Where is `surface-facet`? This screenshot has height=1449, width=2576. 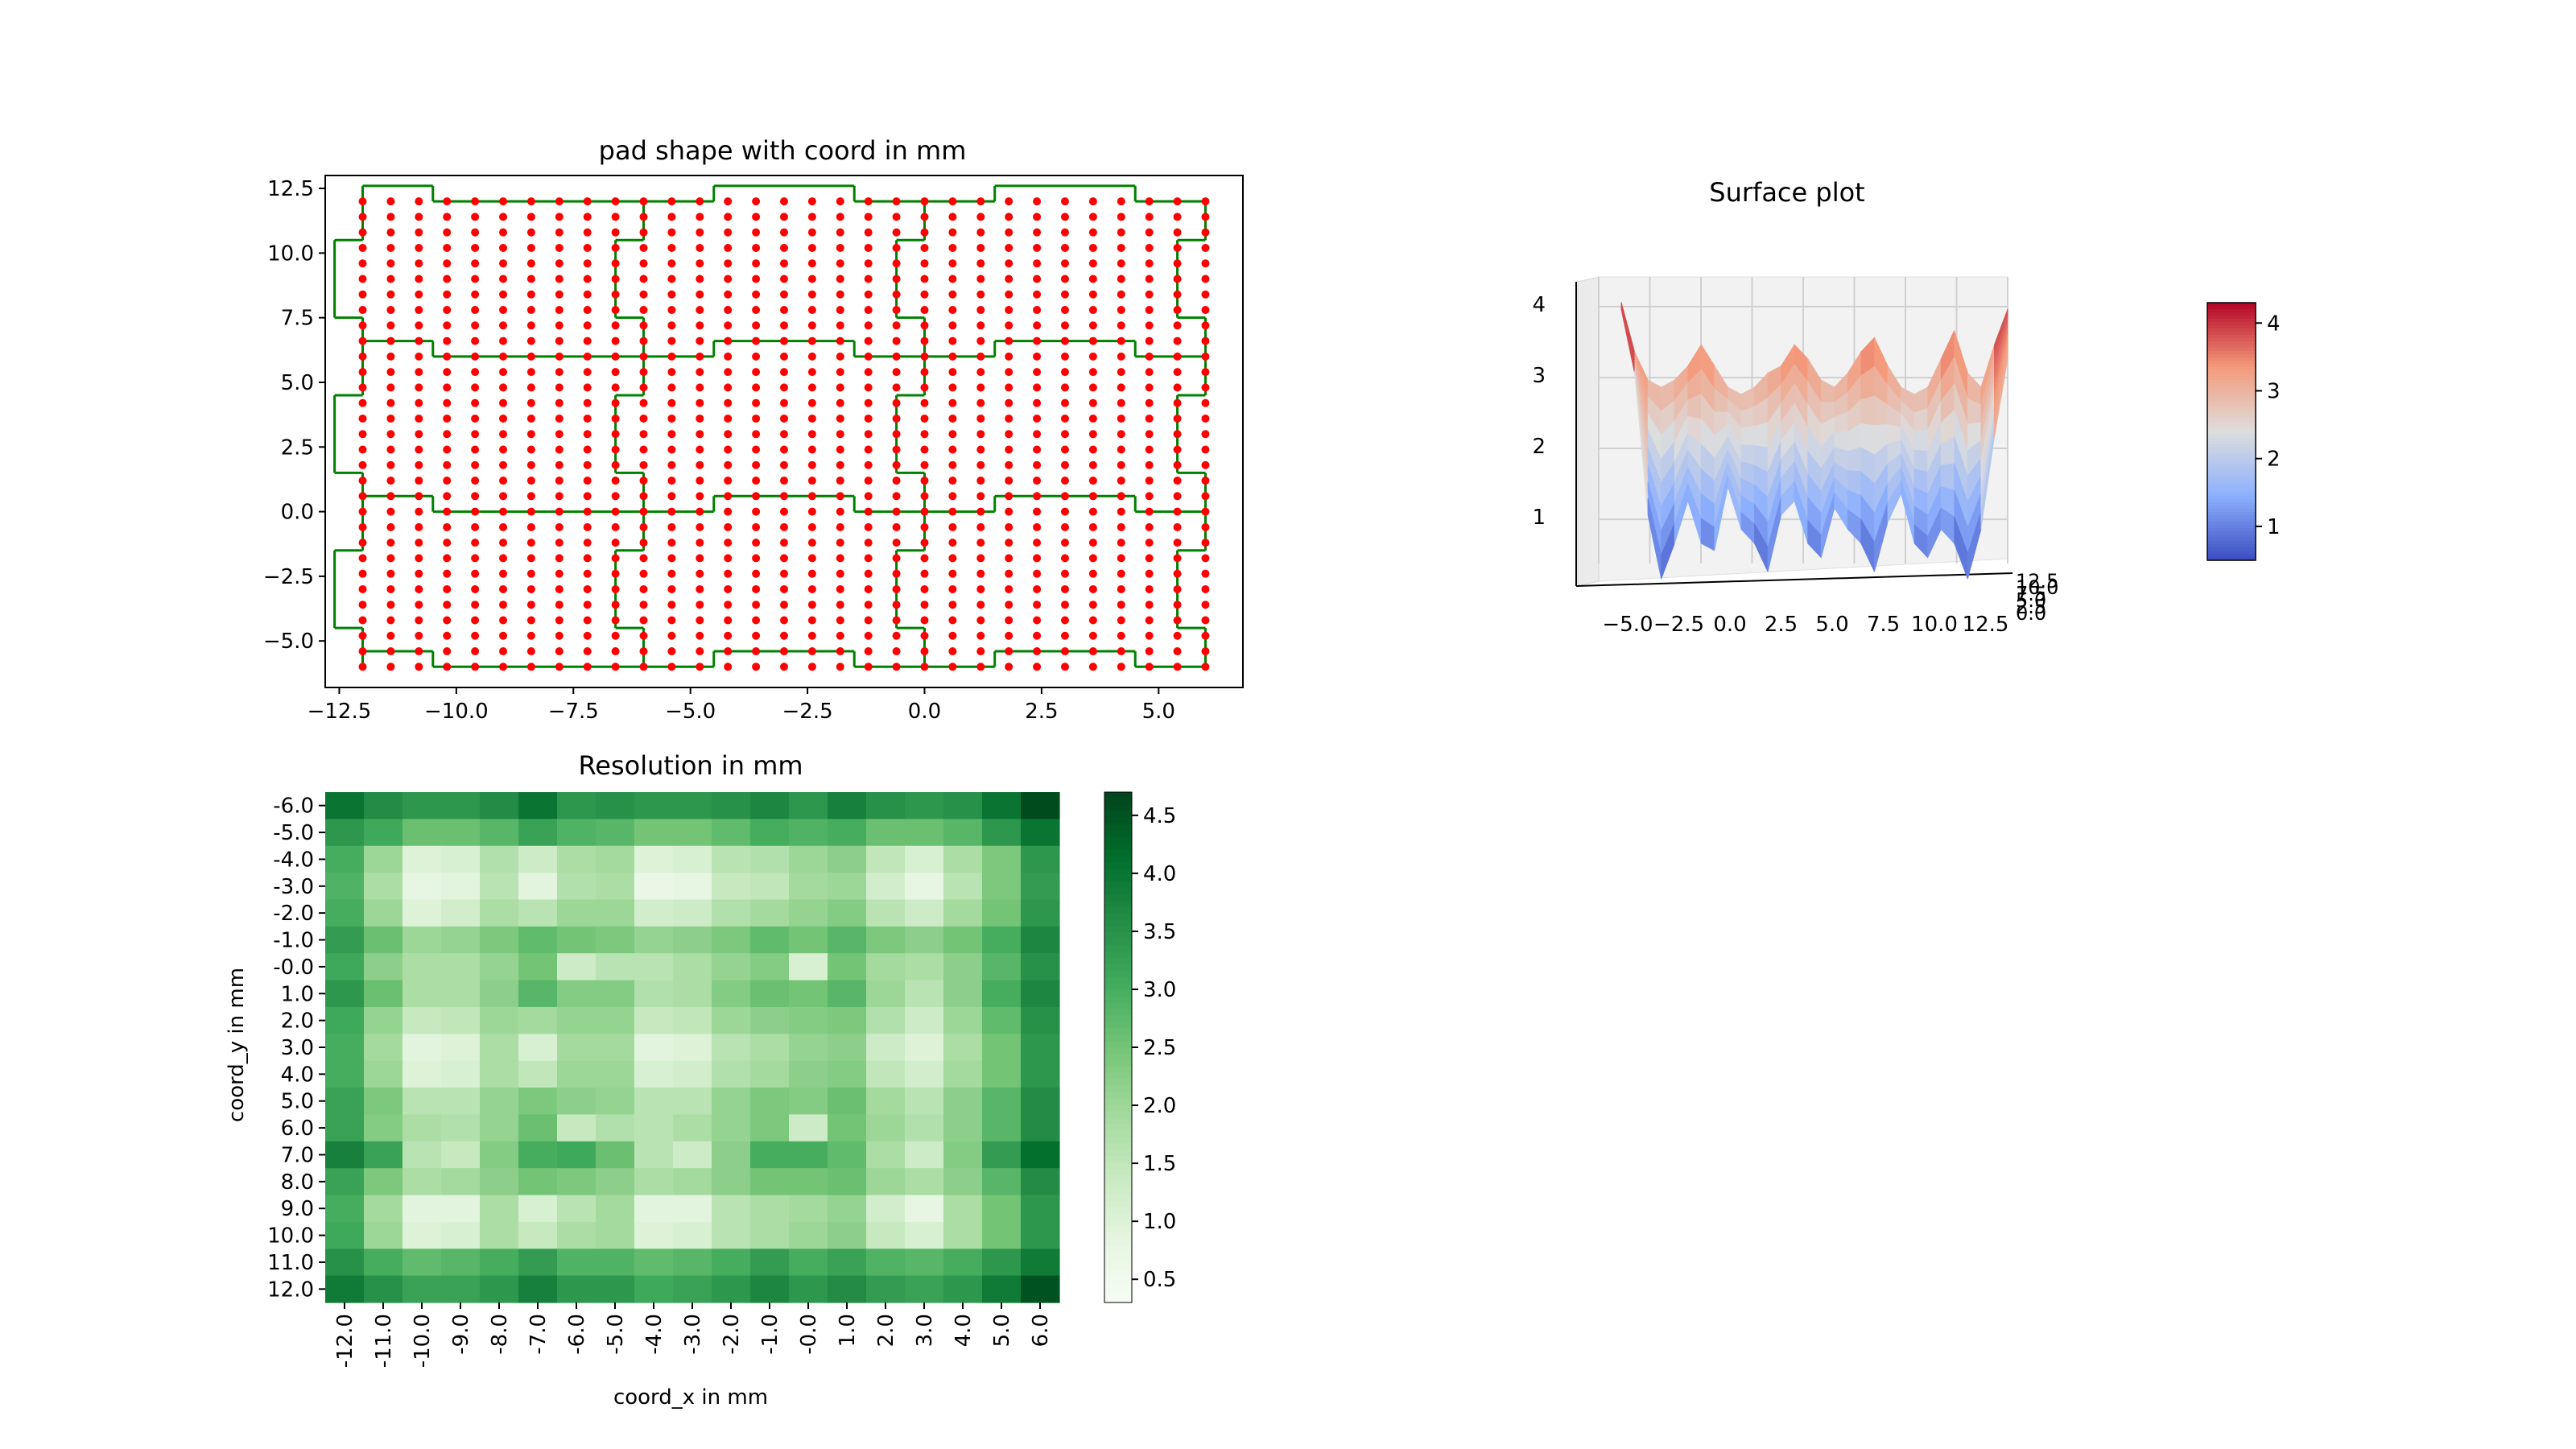 surface-facet is located at coordinates (1921, 441).